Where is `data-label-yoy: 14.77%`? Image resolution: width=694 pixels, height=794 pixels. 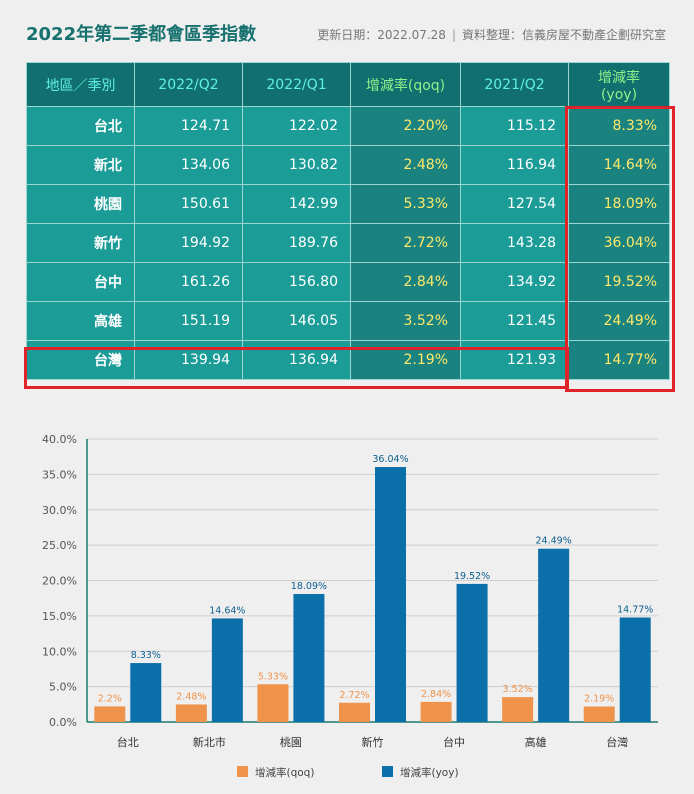 data-label-yoy: 14.77% is located at coordinates (635, 610).